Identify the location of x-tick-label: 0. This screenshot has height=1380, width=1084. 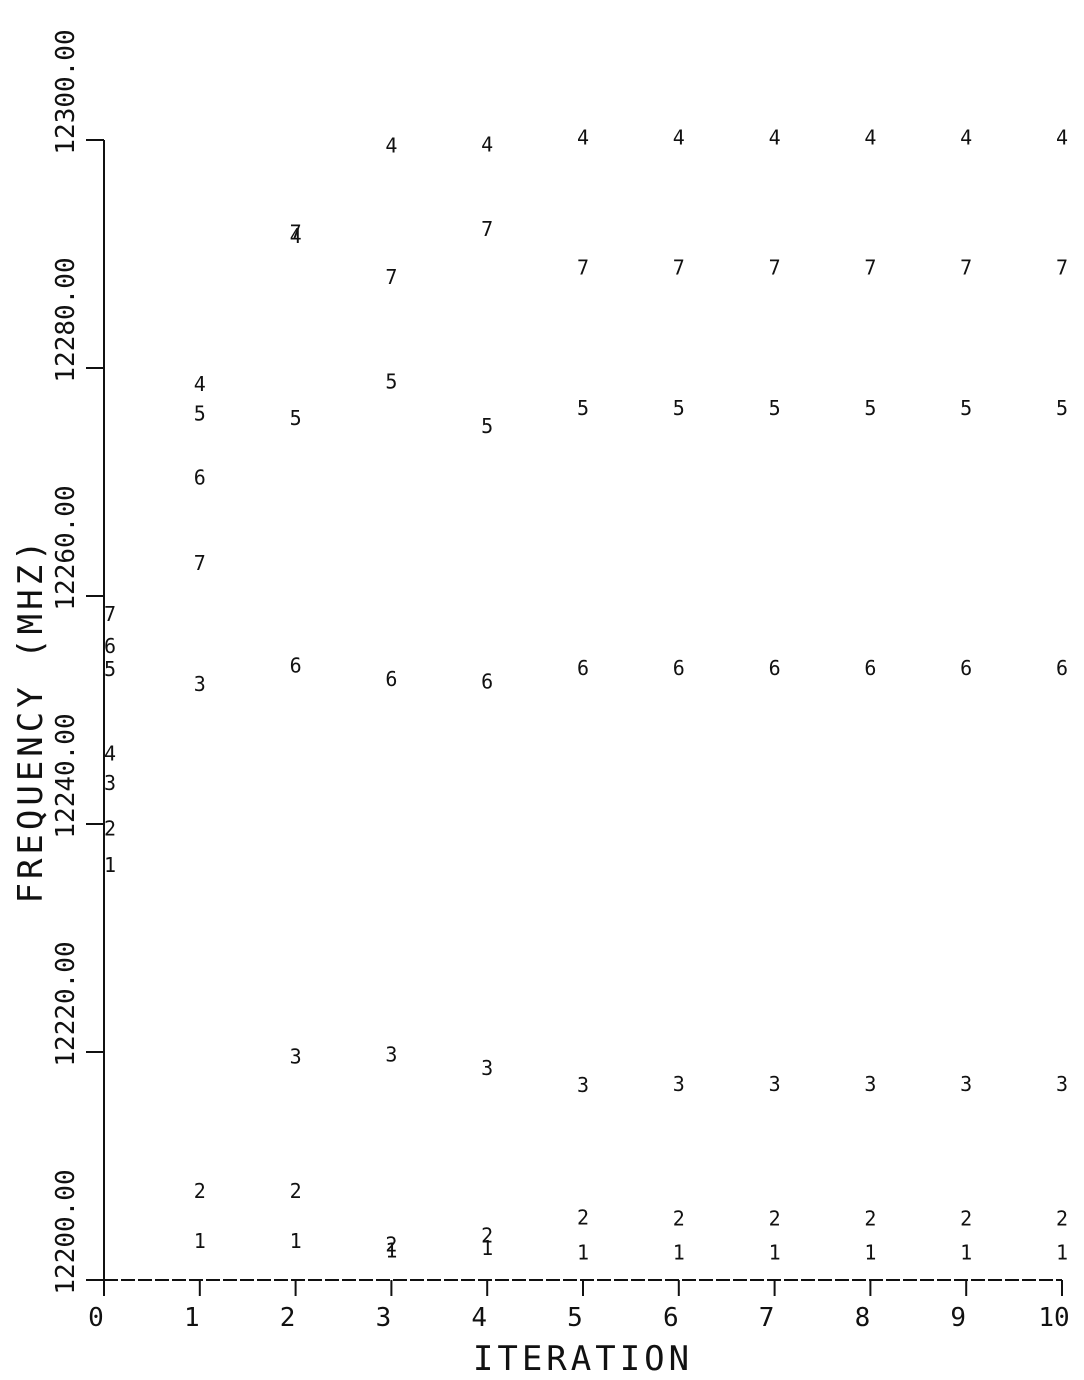
(96, 1318).